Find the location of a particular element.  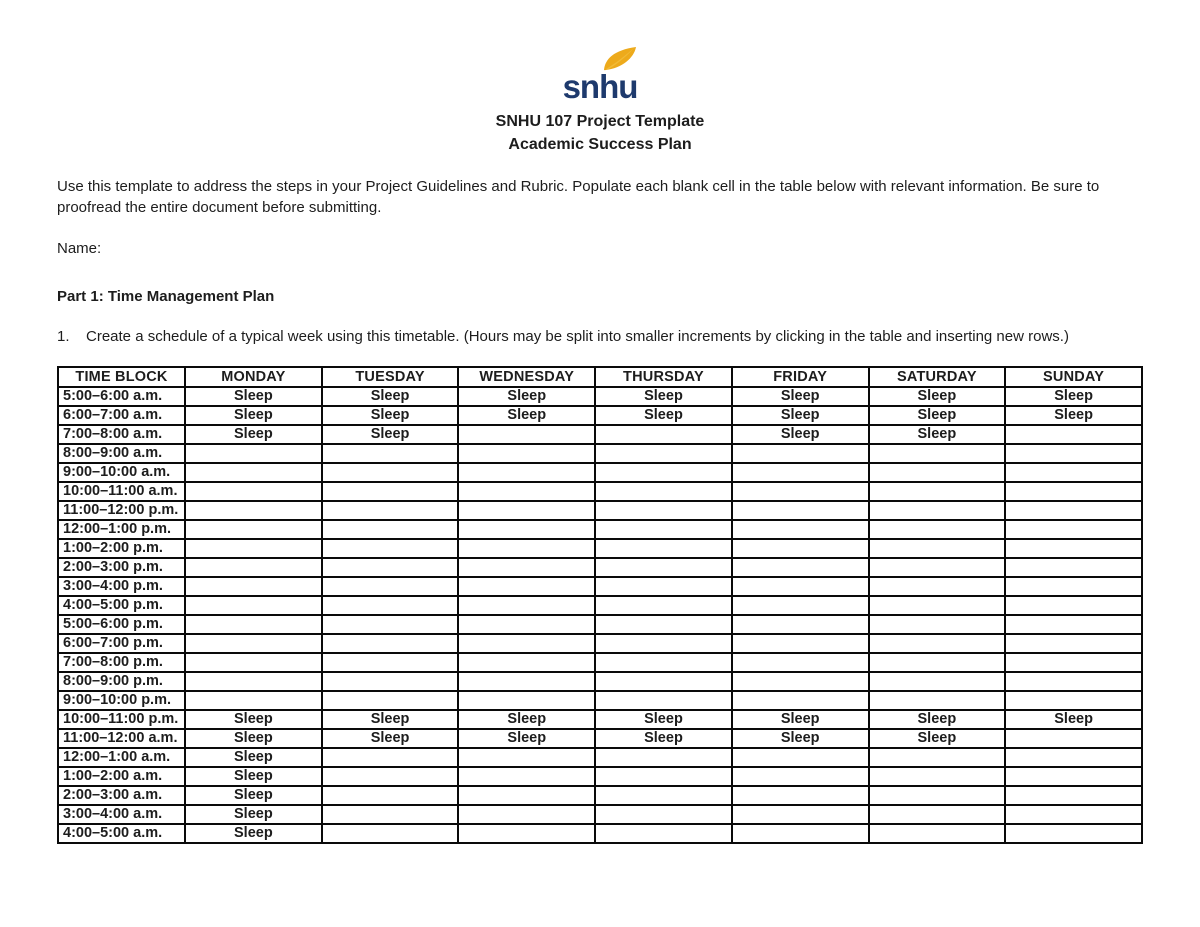

time-block-cell: 11:00–12:00 p.m. is located at coordinates (121, 510).